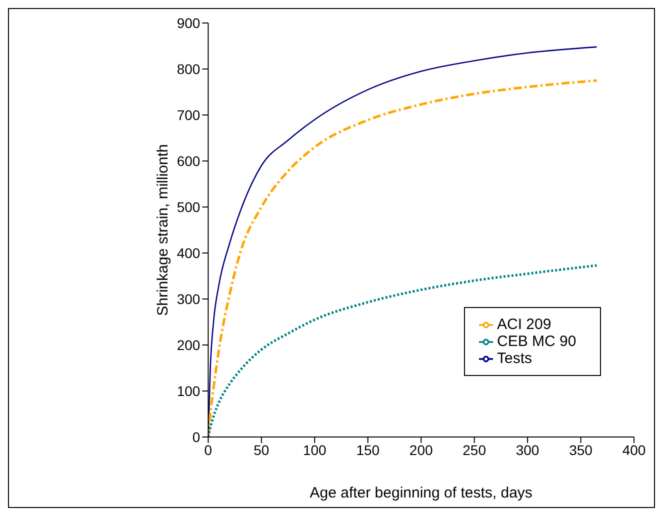 This screenshot has width=663, height=514. I want to click on legend-label: ACI 209, so click(524, 324).